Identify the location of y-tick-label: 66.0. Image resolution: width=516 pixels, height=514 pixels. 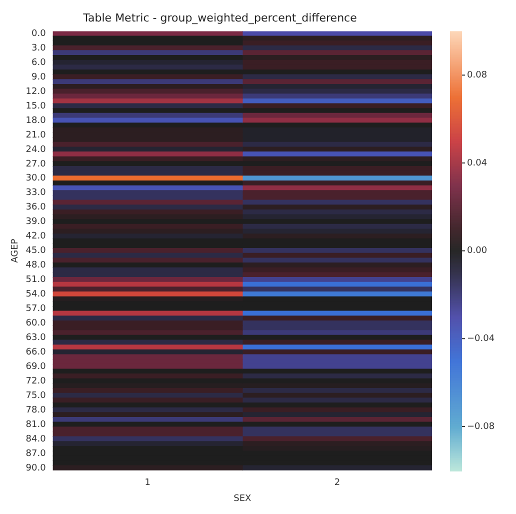
(36, 353).